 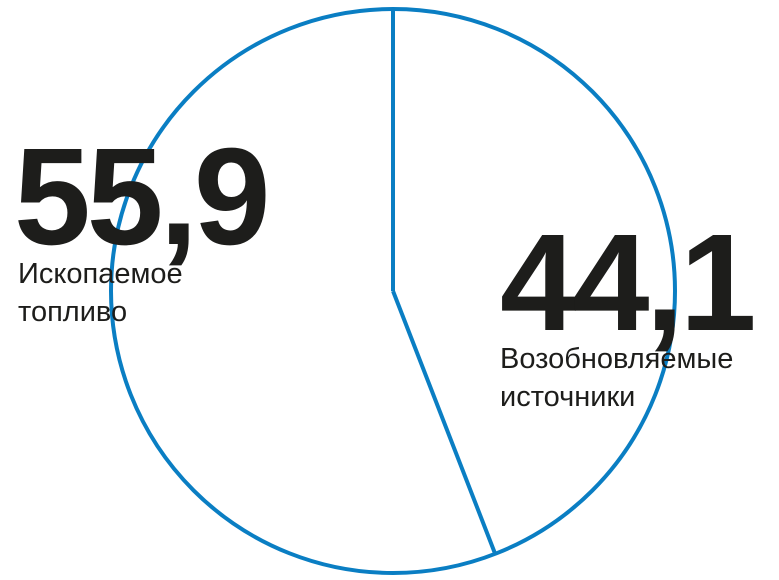 What do you see at coordinates (142, 197) in the screenshot?
I see `fossil-value: 55,9` at bounding box center [142, 197].